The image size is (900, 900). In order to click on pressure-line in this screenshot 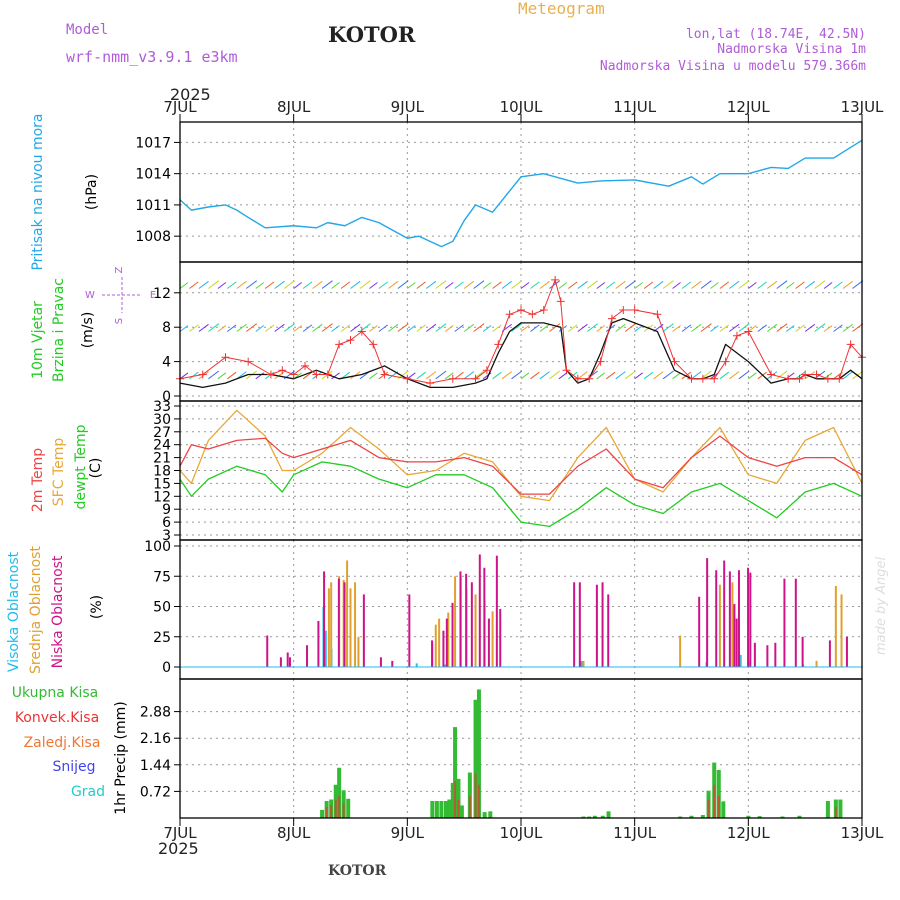, I will do `click(521, 193)`.